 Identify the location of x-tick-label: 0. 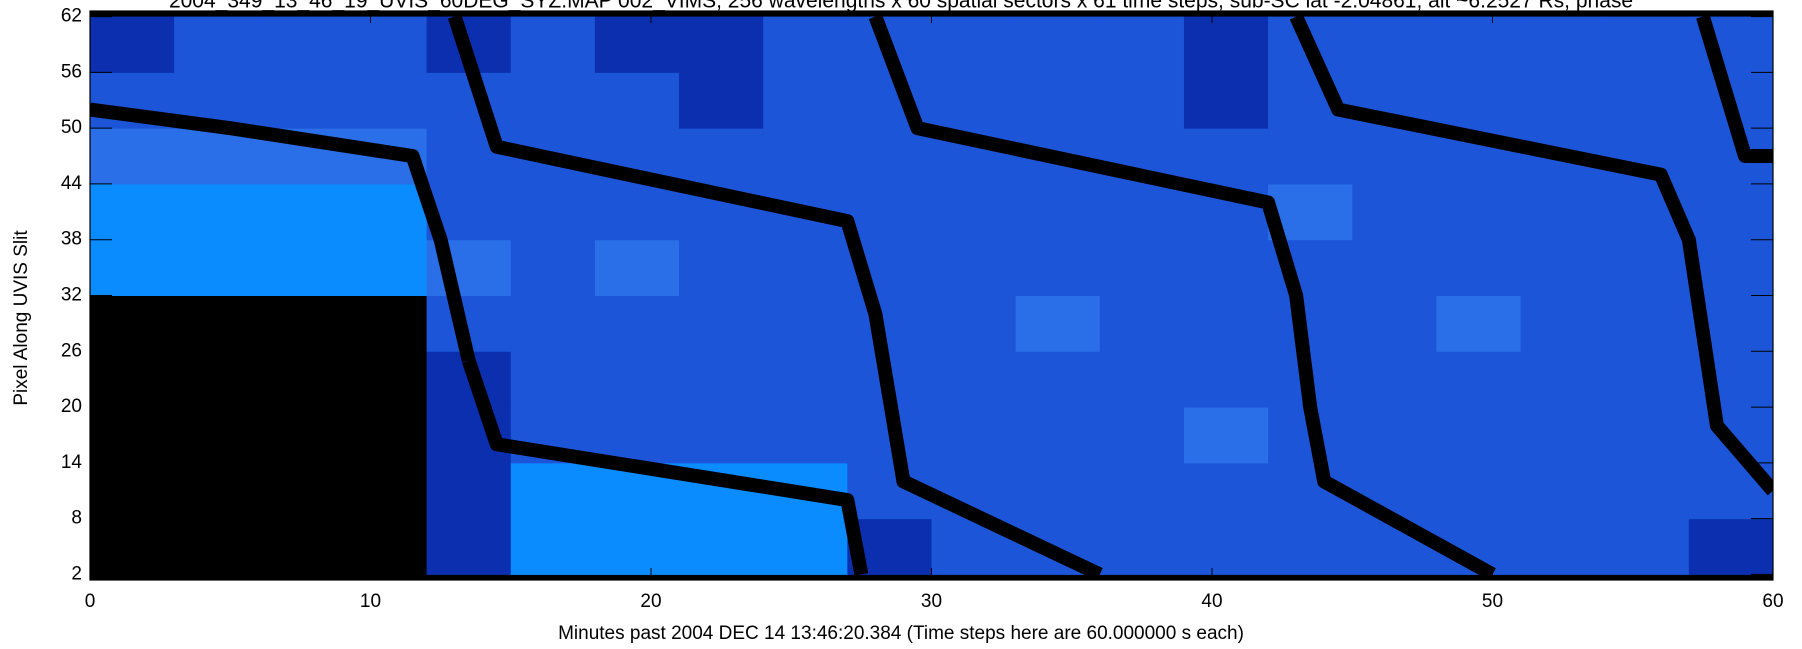
(90, 601).